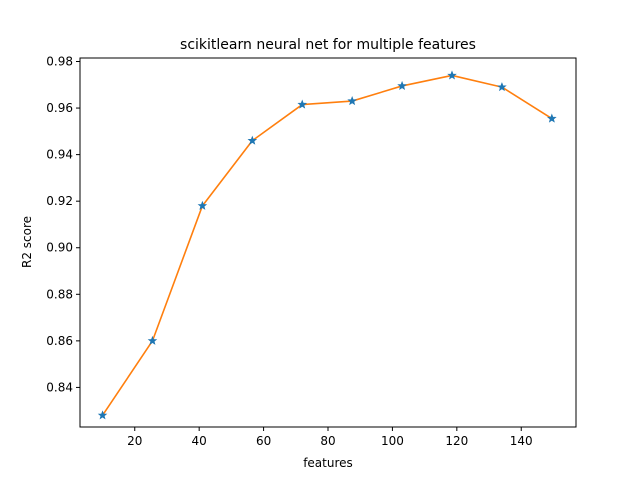  Describe the element at coordinates (59, 61) in the screenshot. I see `y-tick-label: 0.98` at that location.